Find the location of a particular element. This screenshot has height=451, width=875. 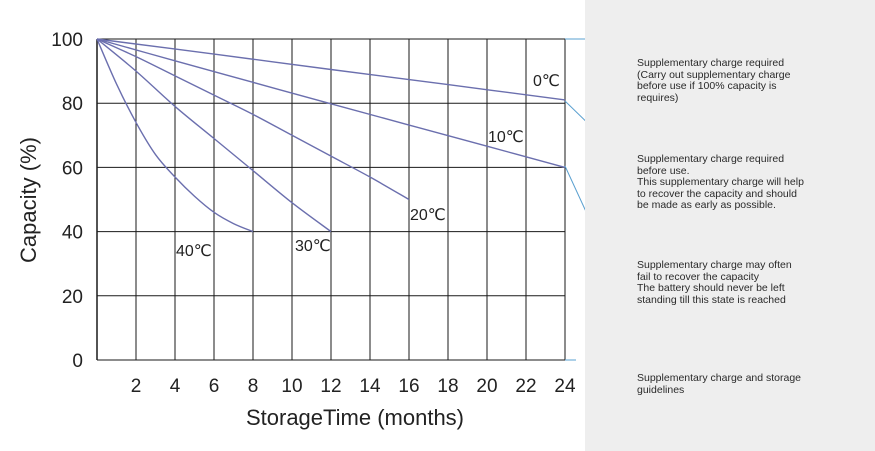

x-tick-label: 22 is located at coordinates (525, 386).